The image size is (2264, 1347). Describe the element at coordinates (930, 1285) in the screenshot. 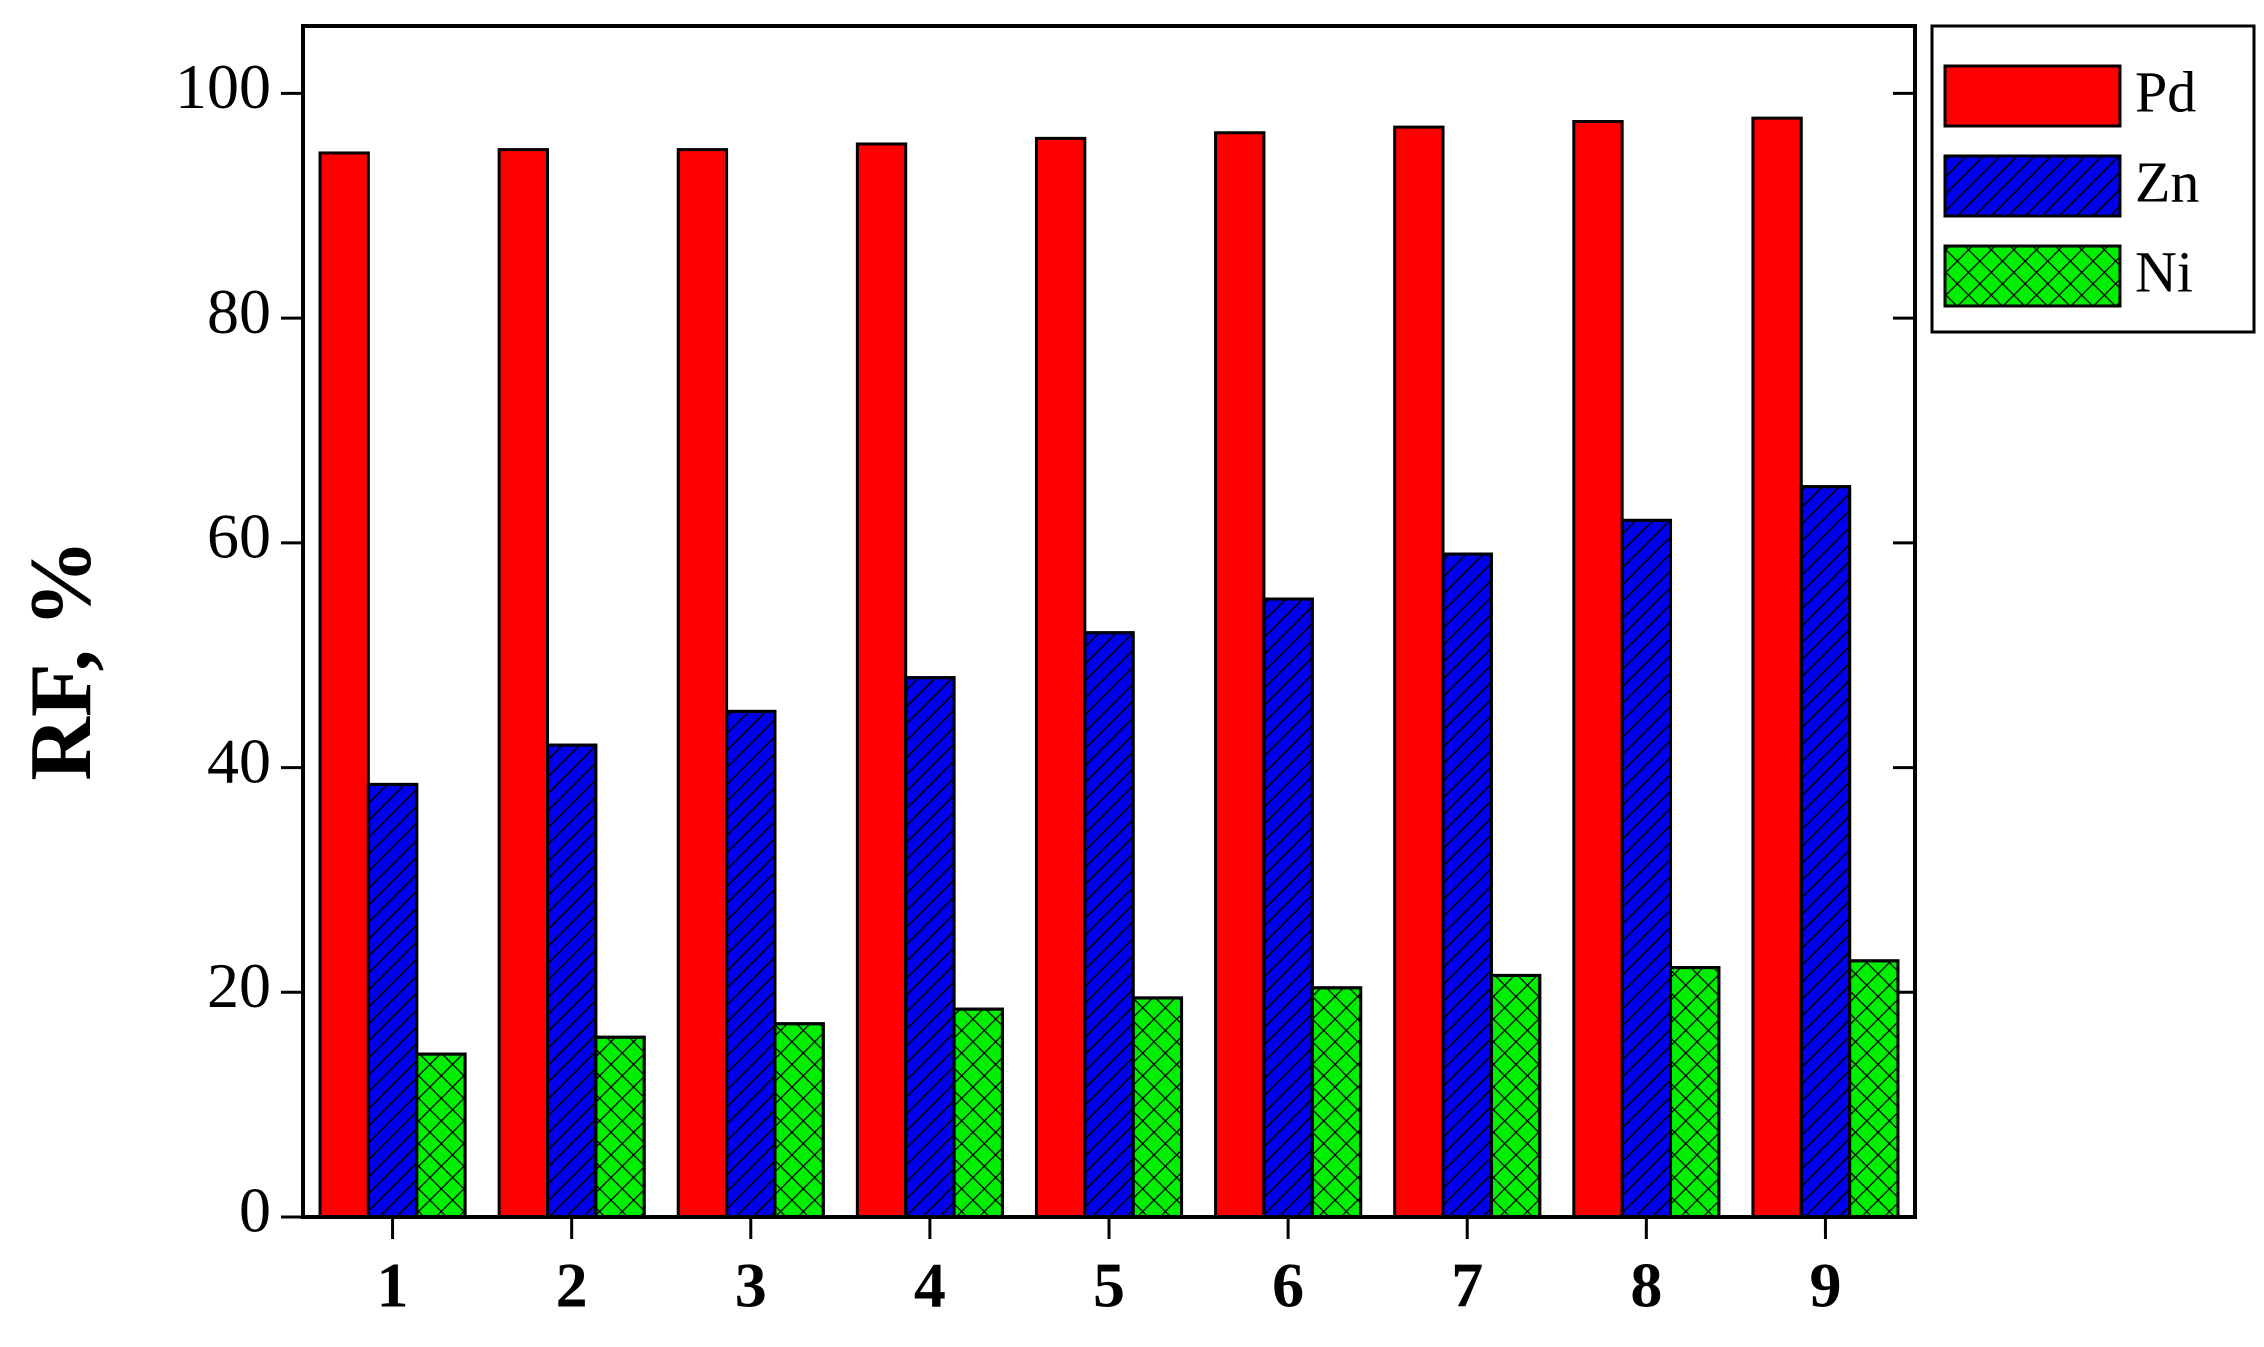

I see `x-tick-label: 4` at that location.